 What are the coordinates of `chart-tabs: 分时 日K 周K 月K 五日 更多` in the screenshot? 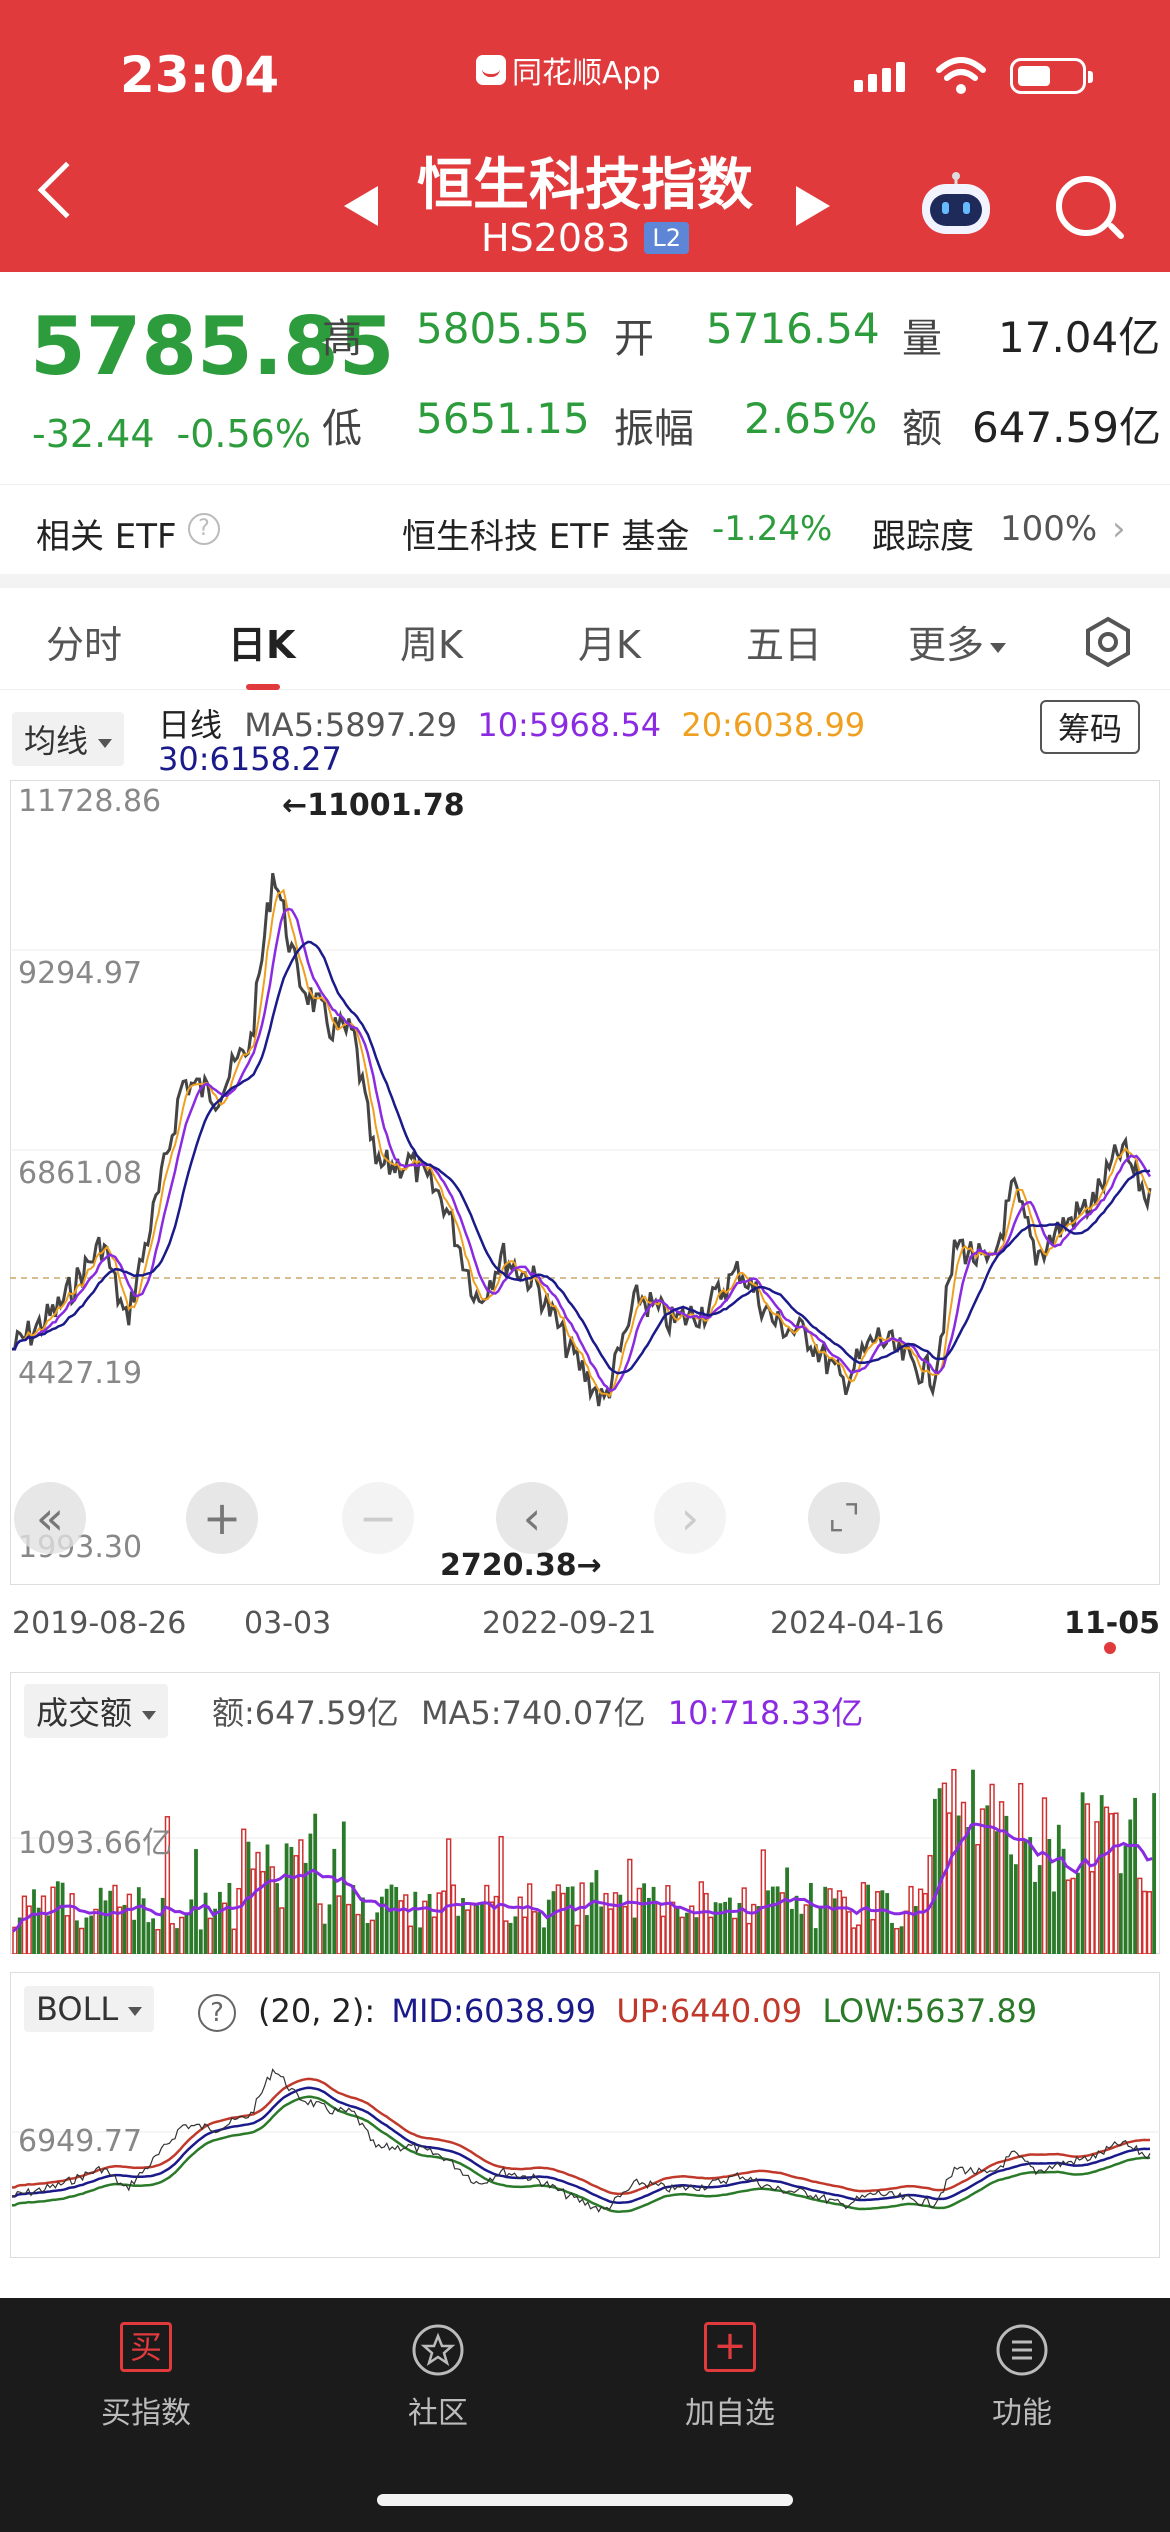 It's located at (585, 645).